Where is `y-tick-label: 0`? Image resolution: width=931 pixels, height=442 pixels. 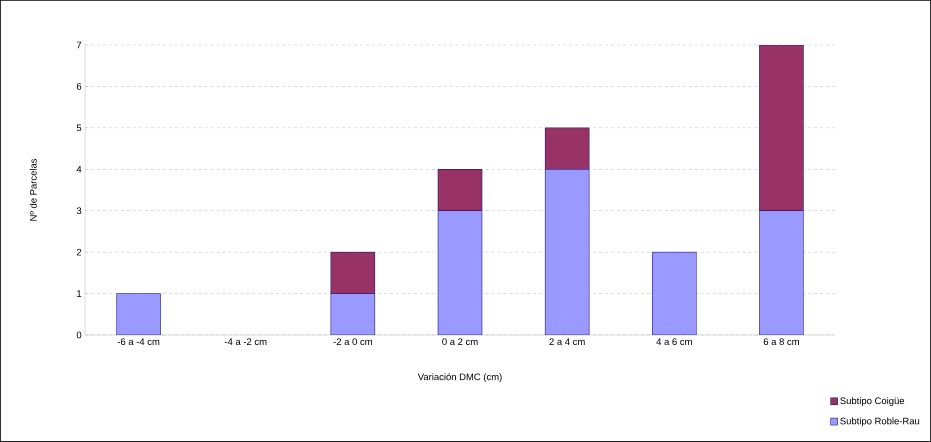
y-tick-label: 0 is located at coordinates (79, 335).